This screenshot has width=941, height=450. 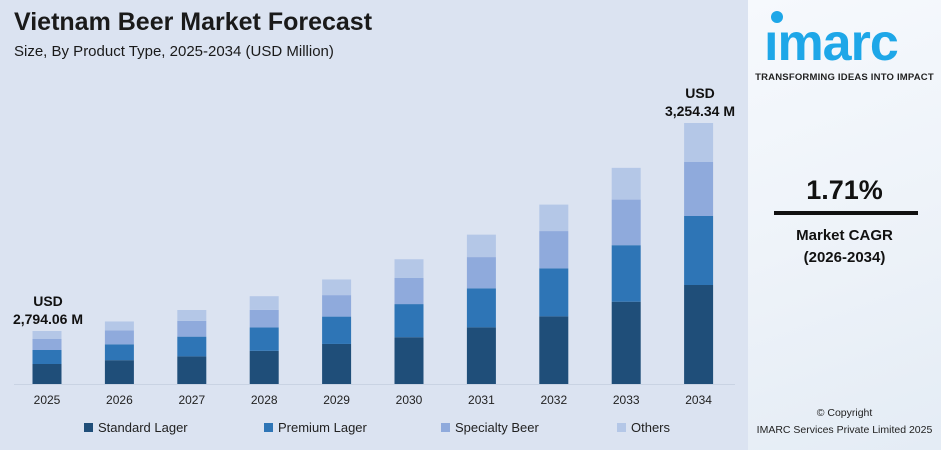 I want to click on legend-label: Specialty Beer, so click(x=497, y=427).